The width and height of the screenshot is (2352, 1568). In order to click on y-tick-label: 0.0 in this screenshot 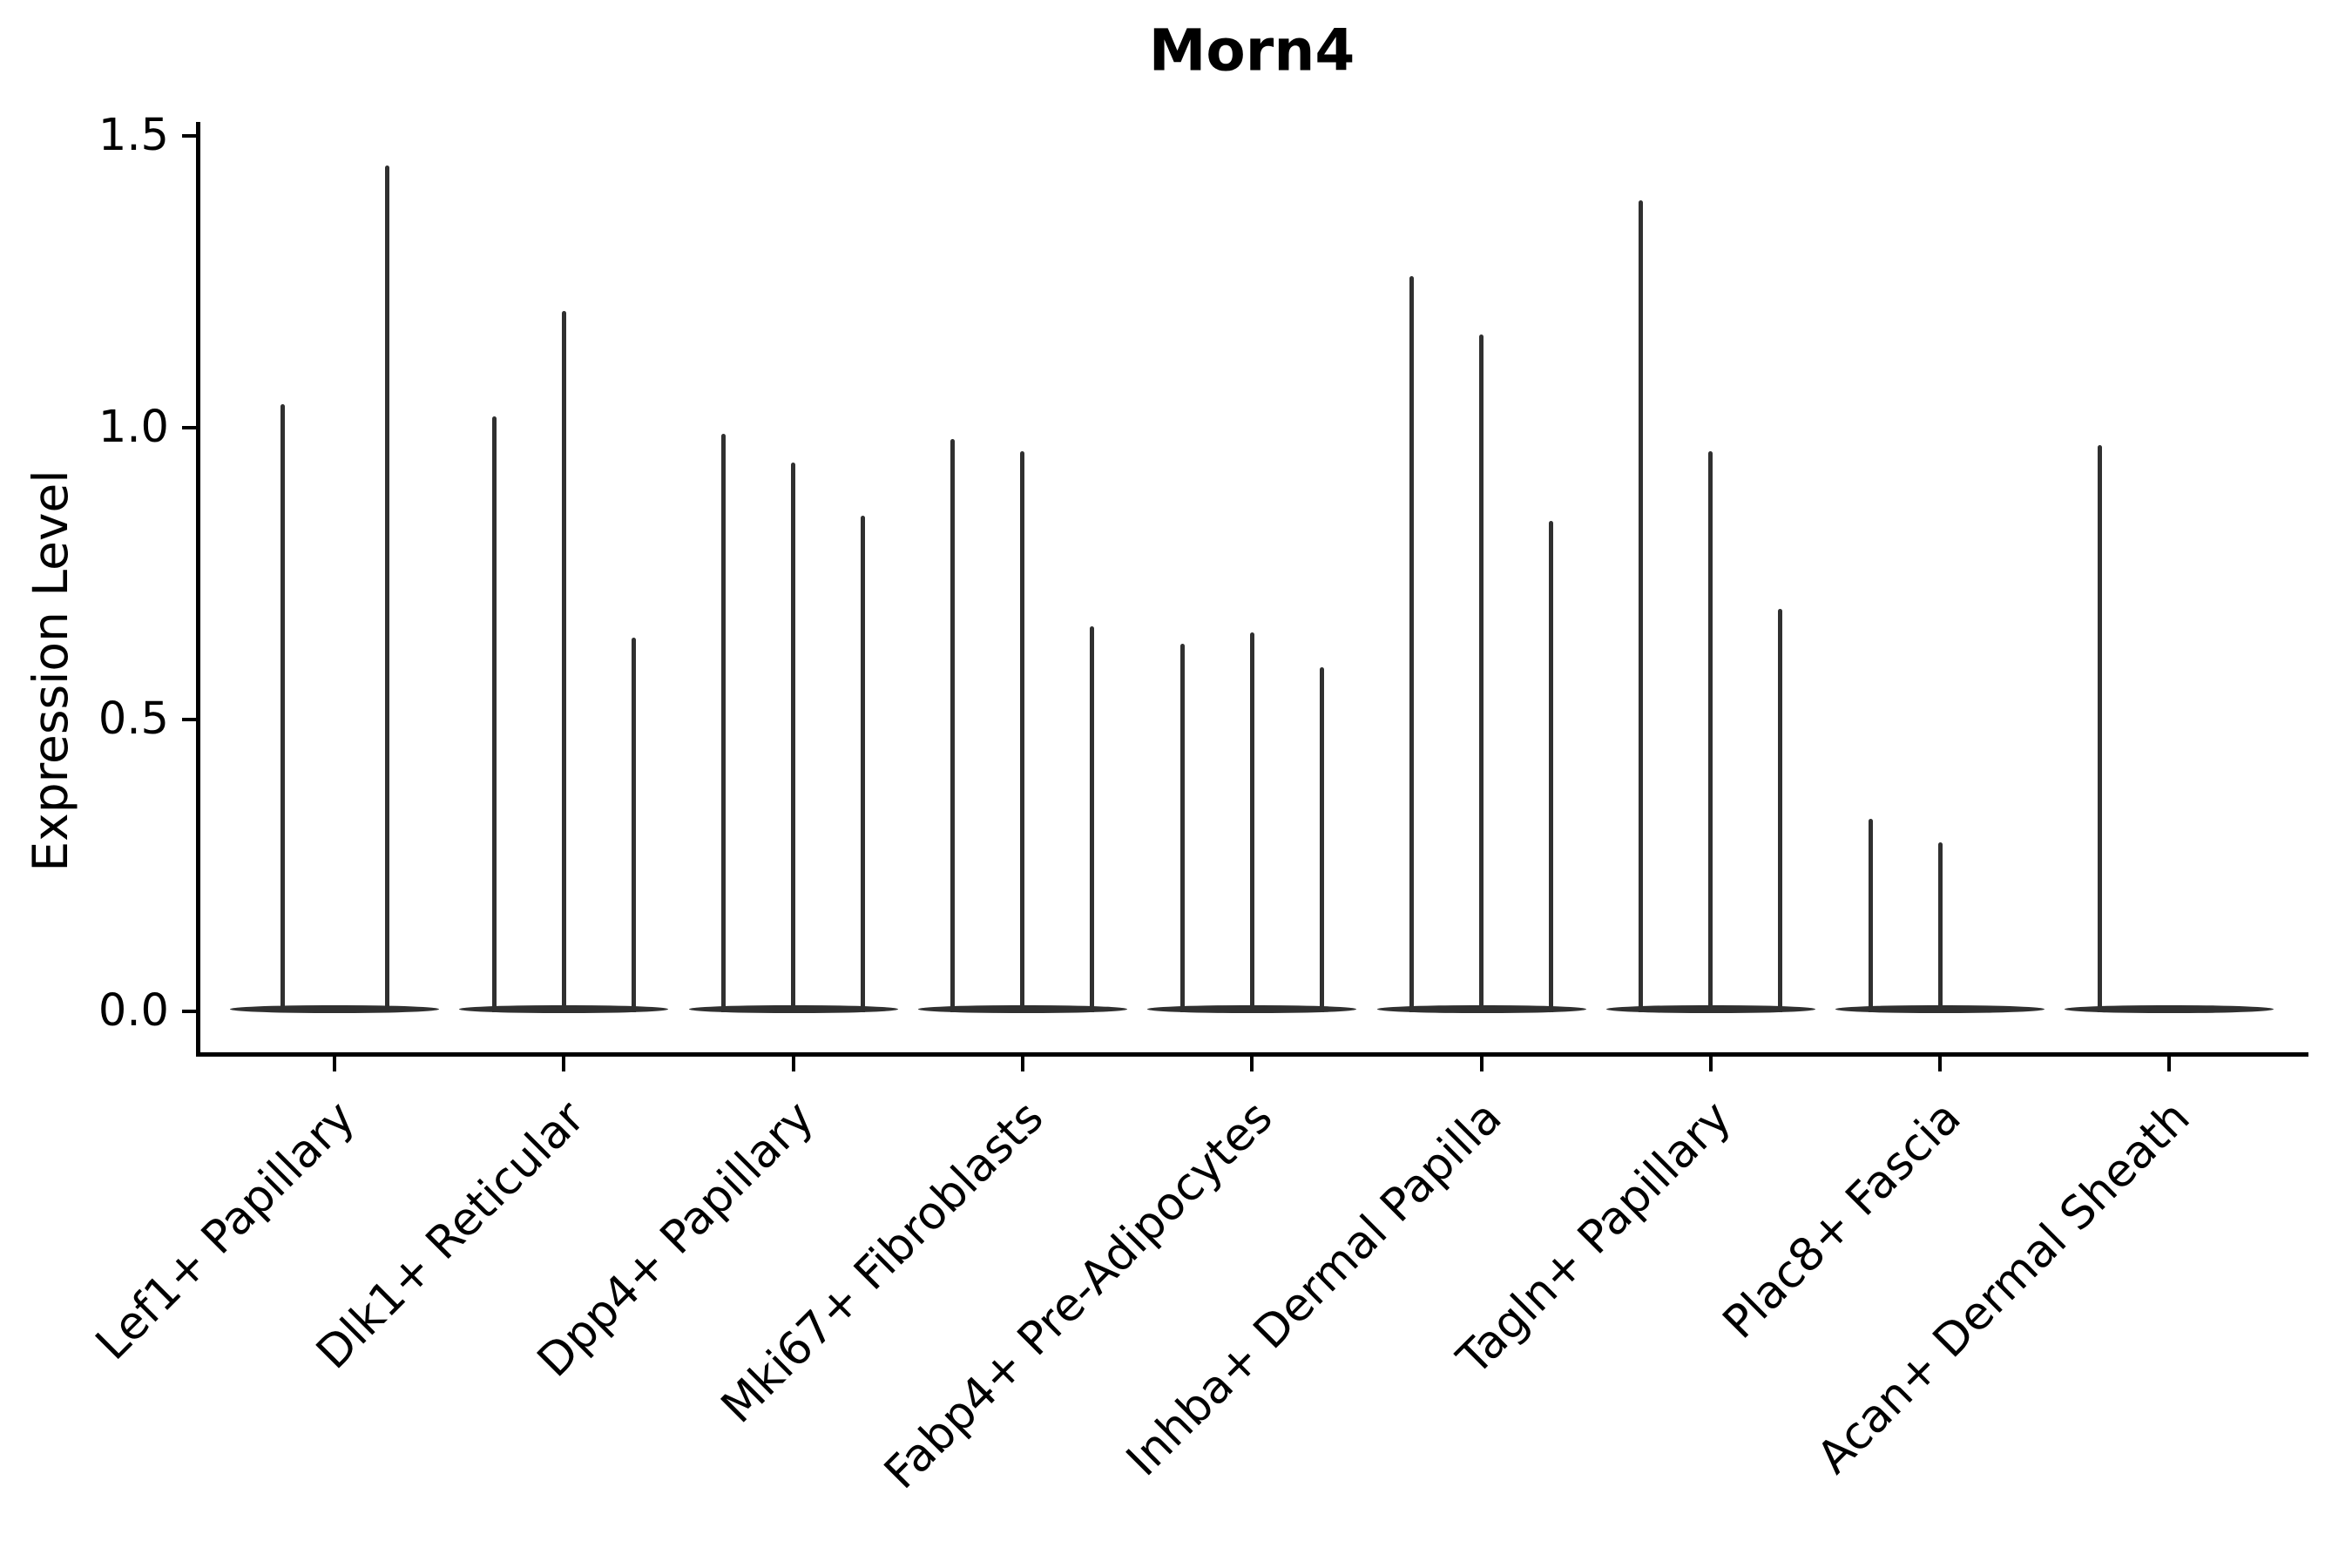, I will do `click(134, 1011)`.